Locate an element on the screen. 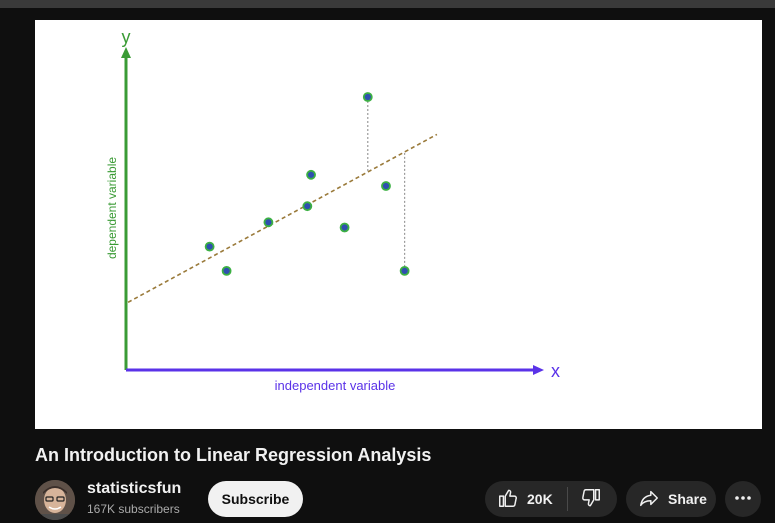 Image resolution: width=775 pixels, height=523 pixels. x-axis-arrow is located at coordinates (538, 370).